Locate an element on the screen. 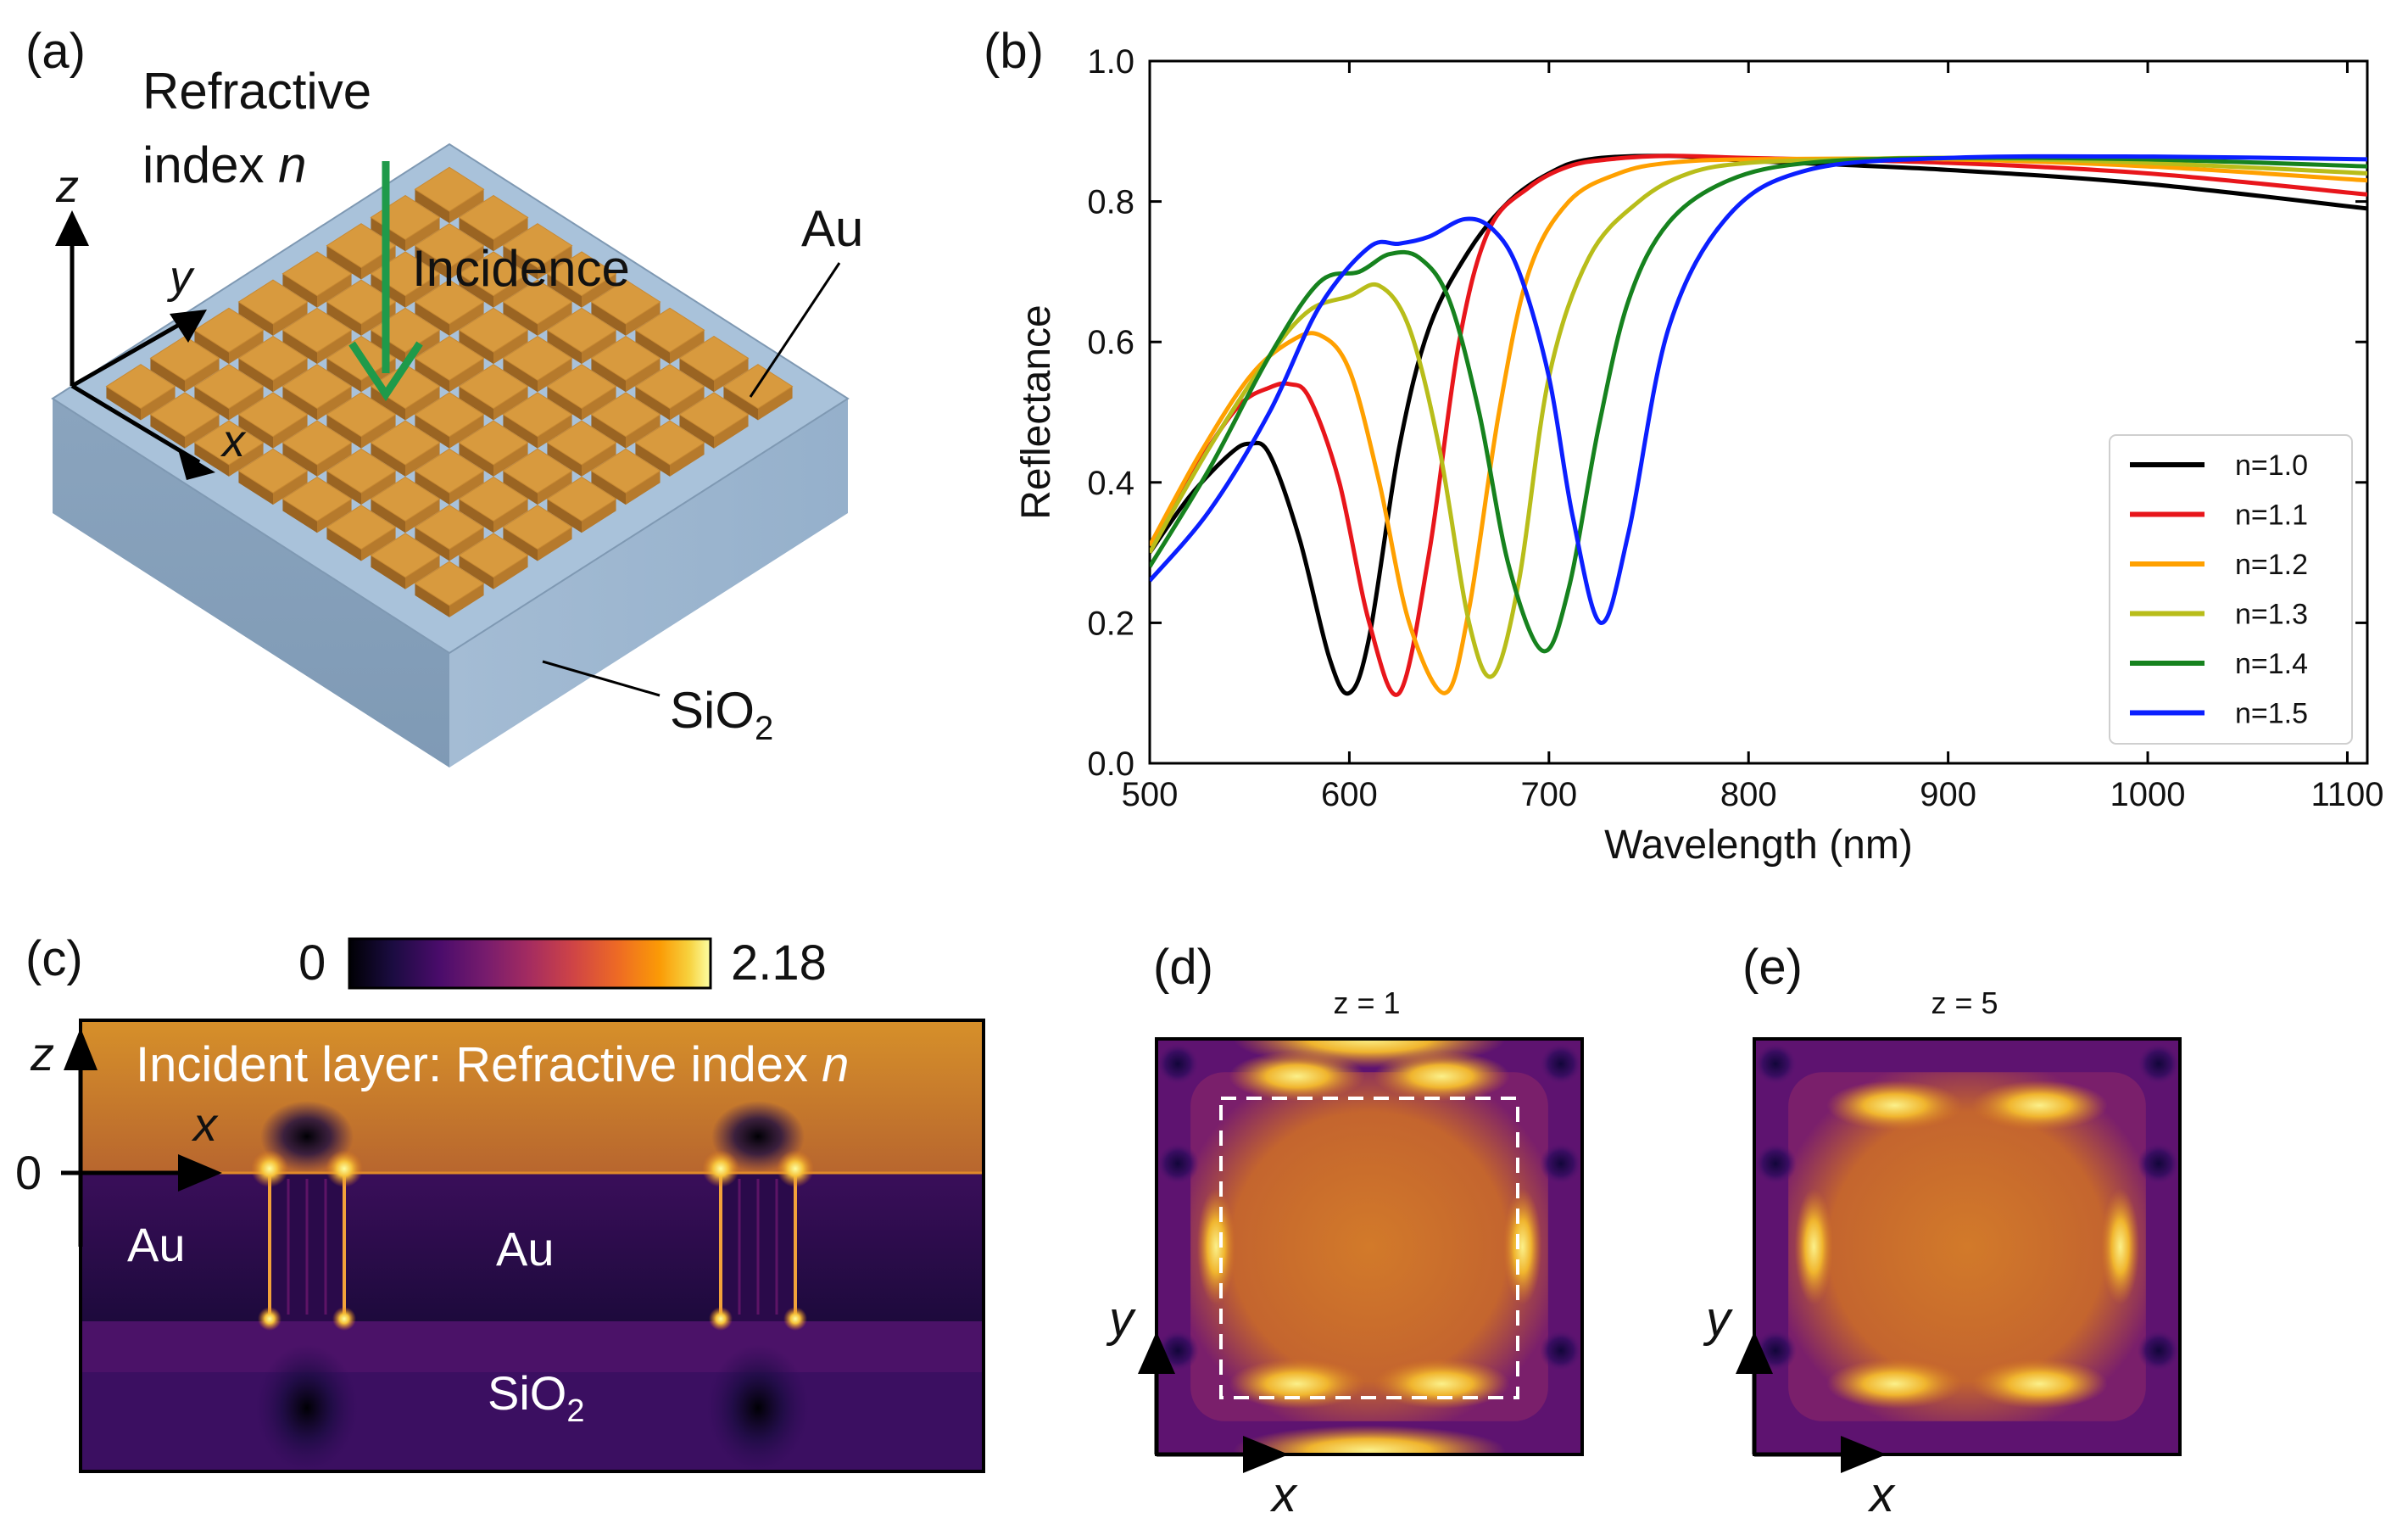 The width and height of the screenshot is (2408, 1524). panel-label-a: (a) is located at coordinates (56, 51).